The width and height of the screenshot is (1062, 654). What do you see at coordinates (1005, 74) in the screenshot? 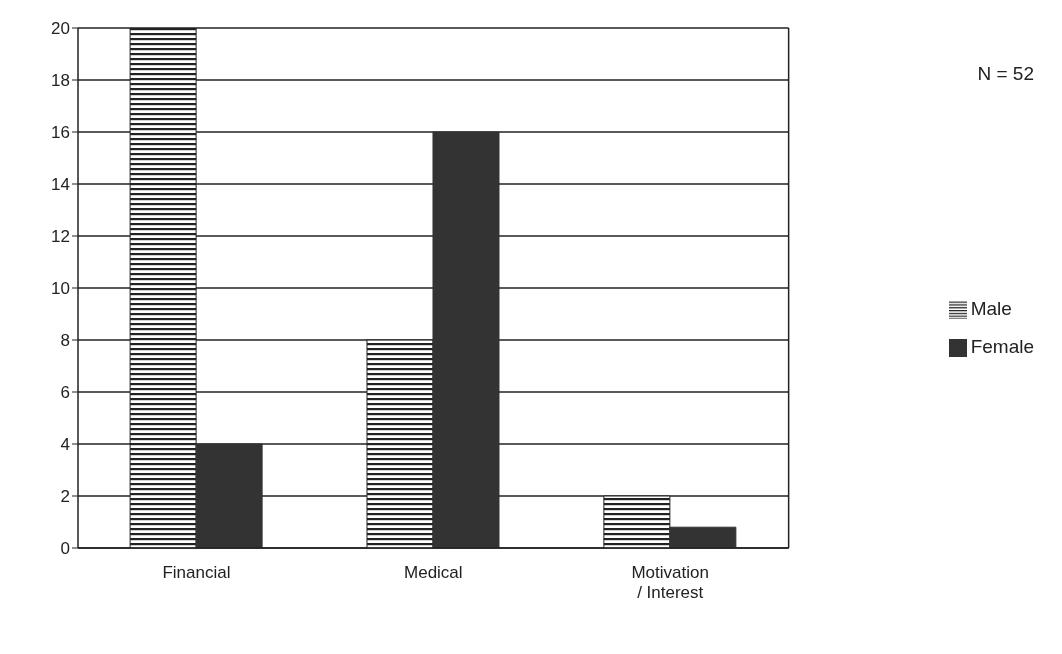
I see `text: N = 52` at bounding box center [1005, 74].